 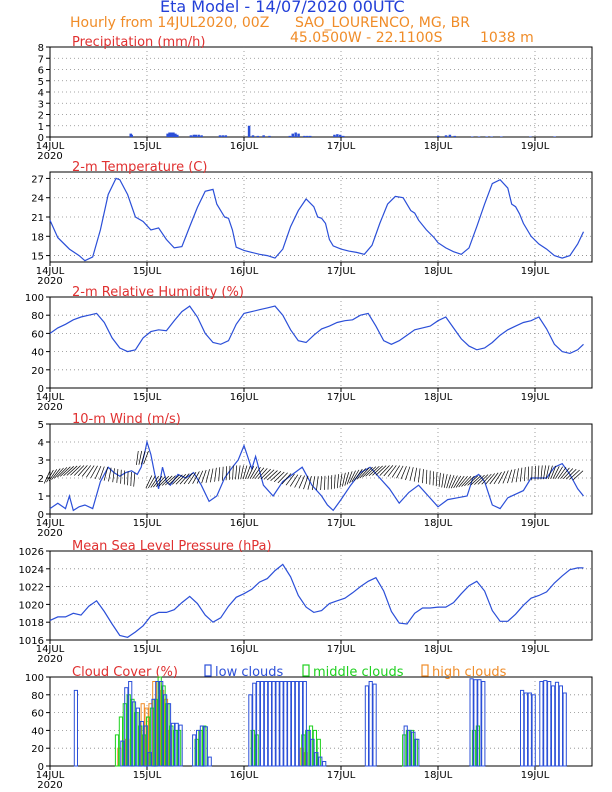 I want to click on x-tick-label: 16JUL, so click(x=244, y=775).